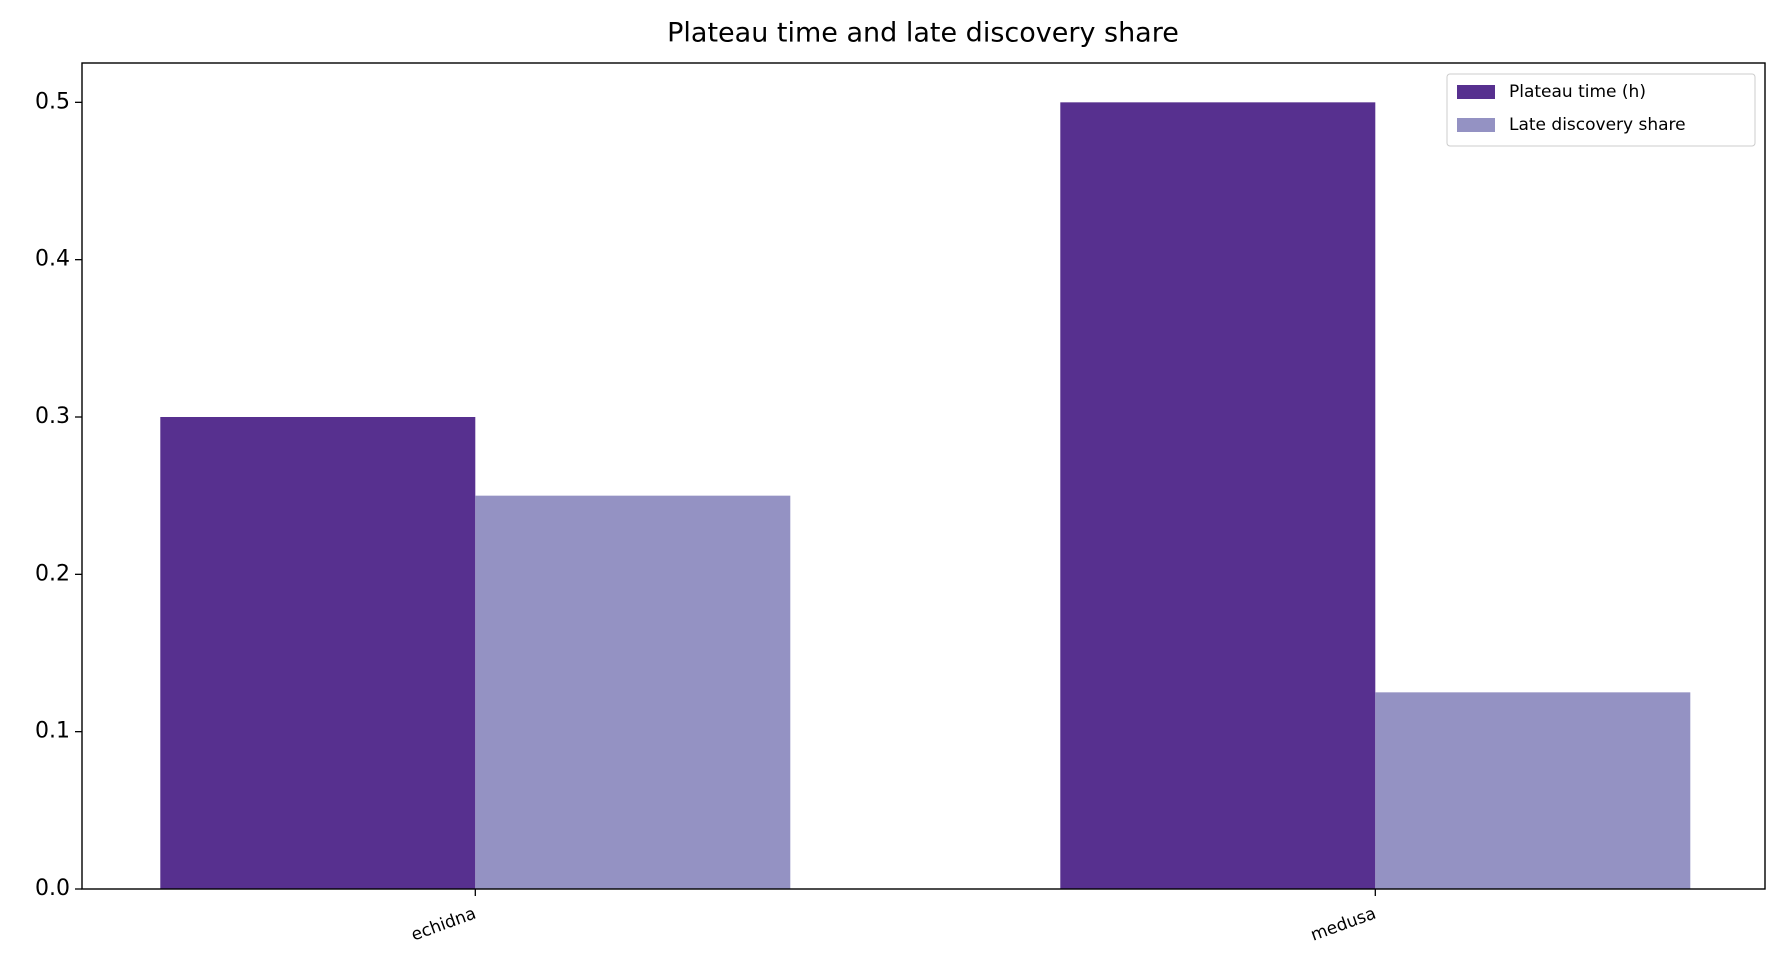 The width and height of the screenshot is (1781, 977). What do you see at coordinates (52, 888) in the screenshot?
I see `y-tick-label: 0.0` at bounding box center [52, 888].